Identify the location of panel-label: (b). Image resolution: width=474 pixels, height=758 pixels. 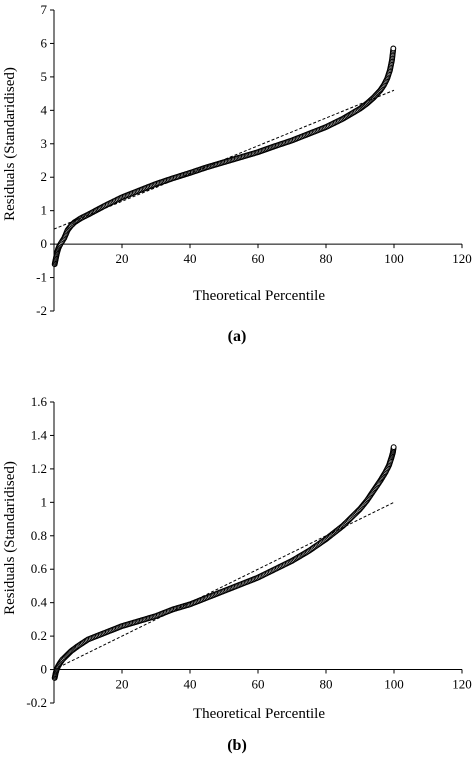
(237, 745).